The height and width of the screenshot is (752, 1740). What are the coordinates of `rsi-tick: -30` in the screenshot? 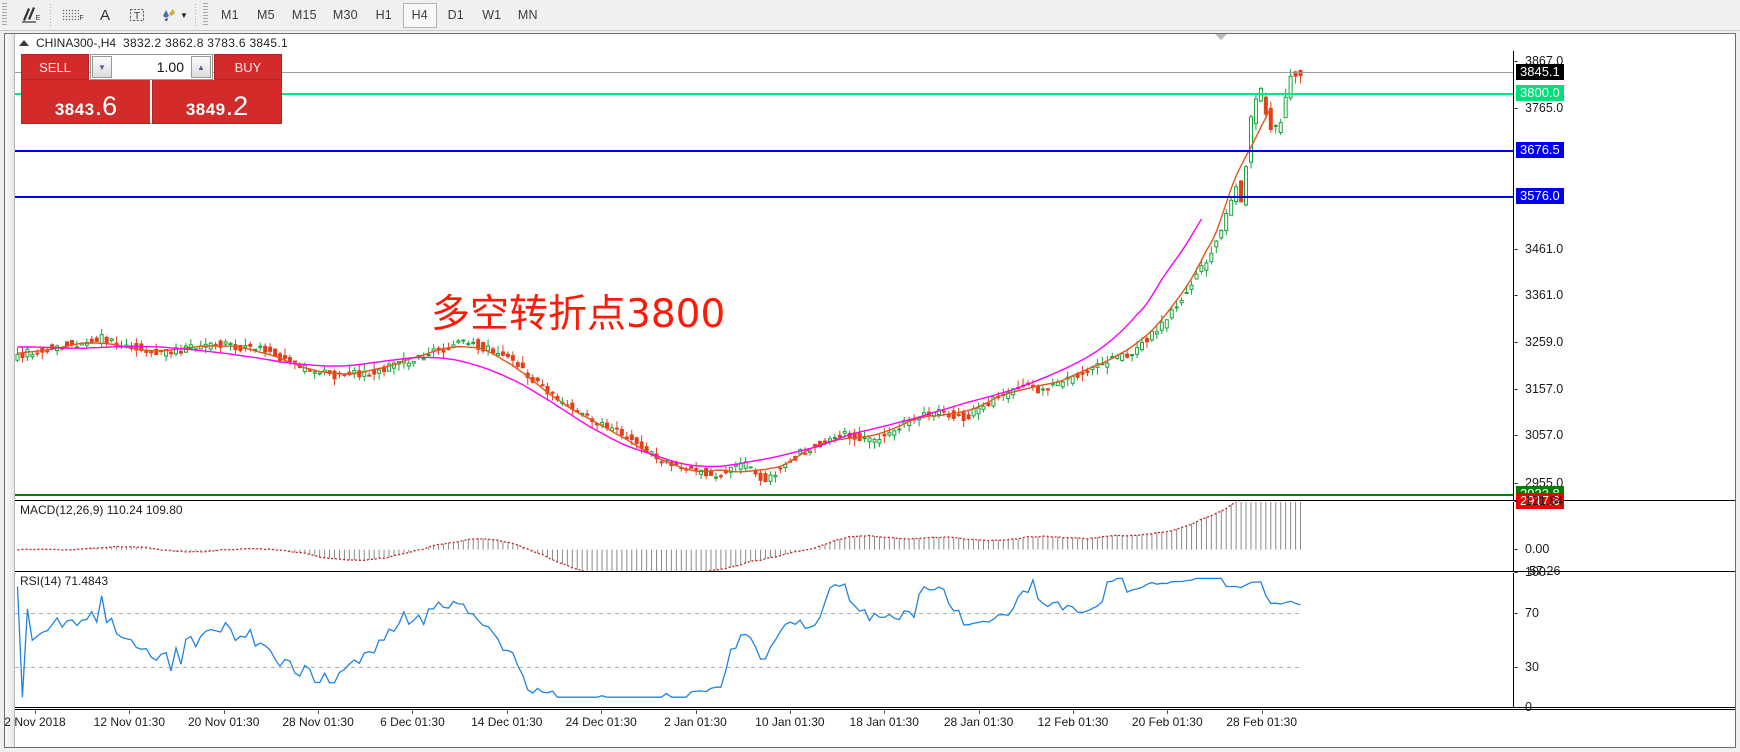 It's located at (1526, 666).